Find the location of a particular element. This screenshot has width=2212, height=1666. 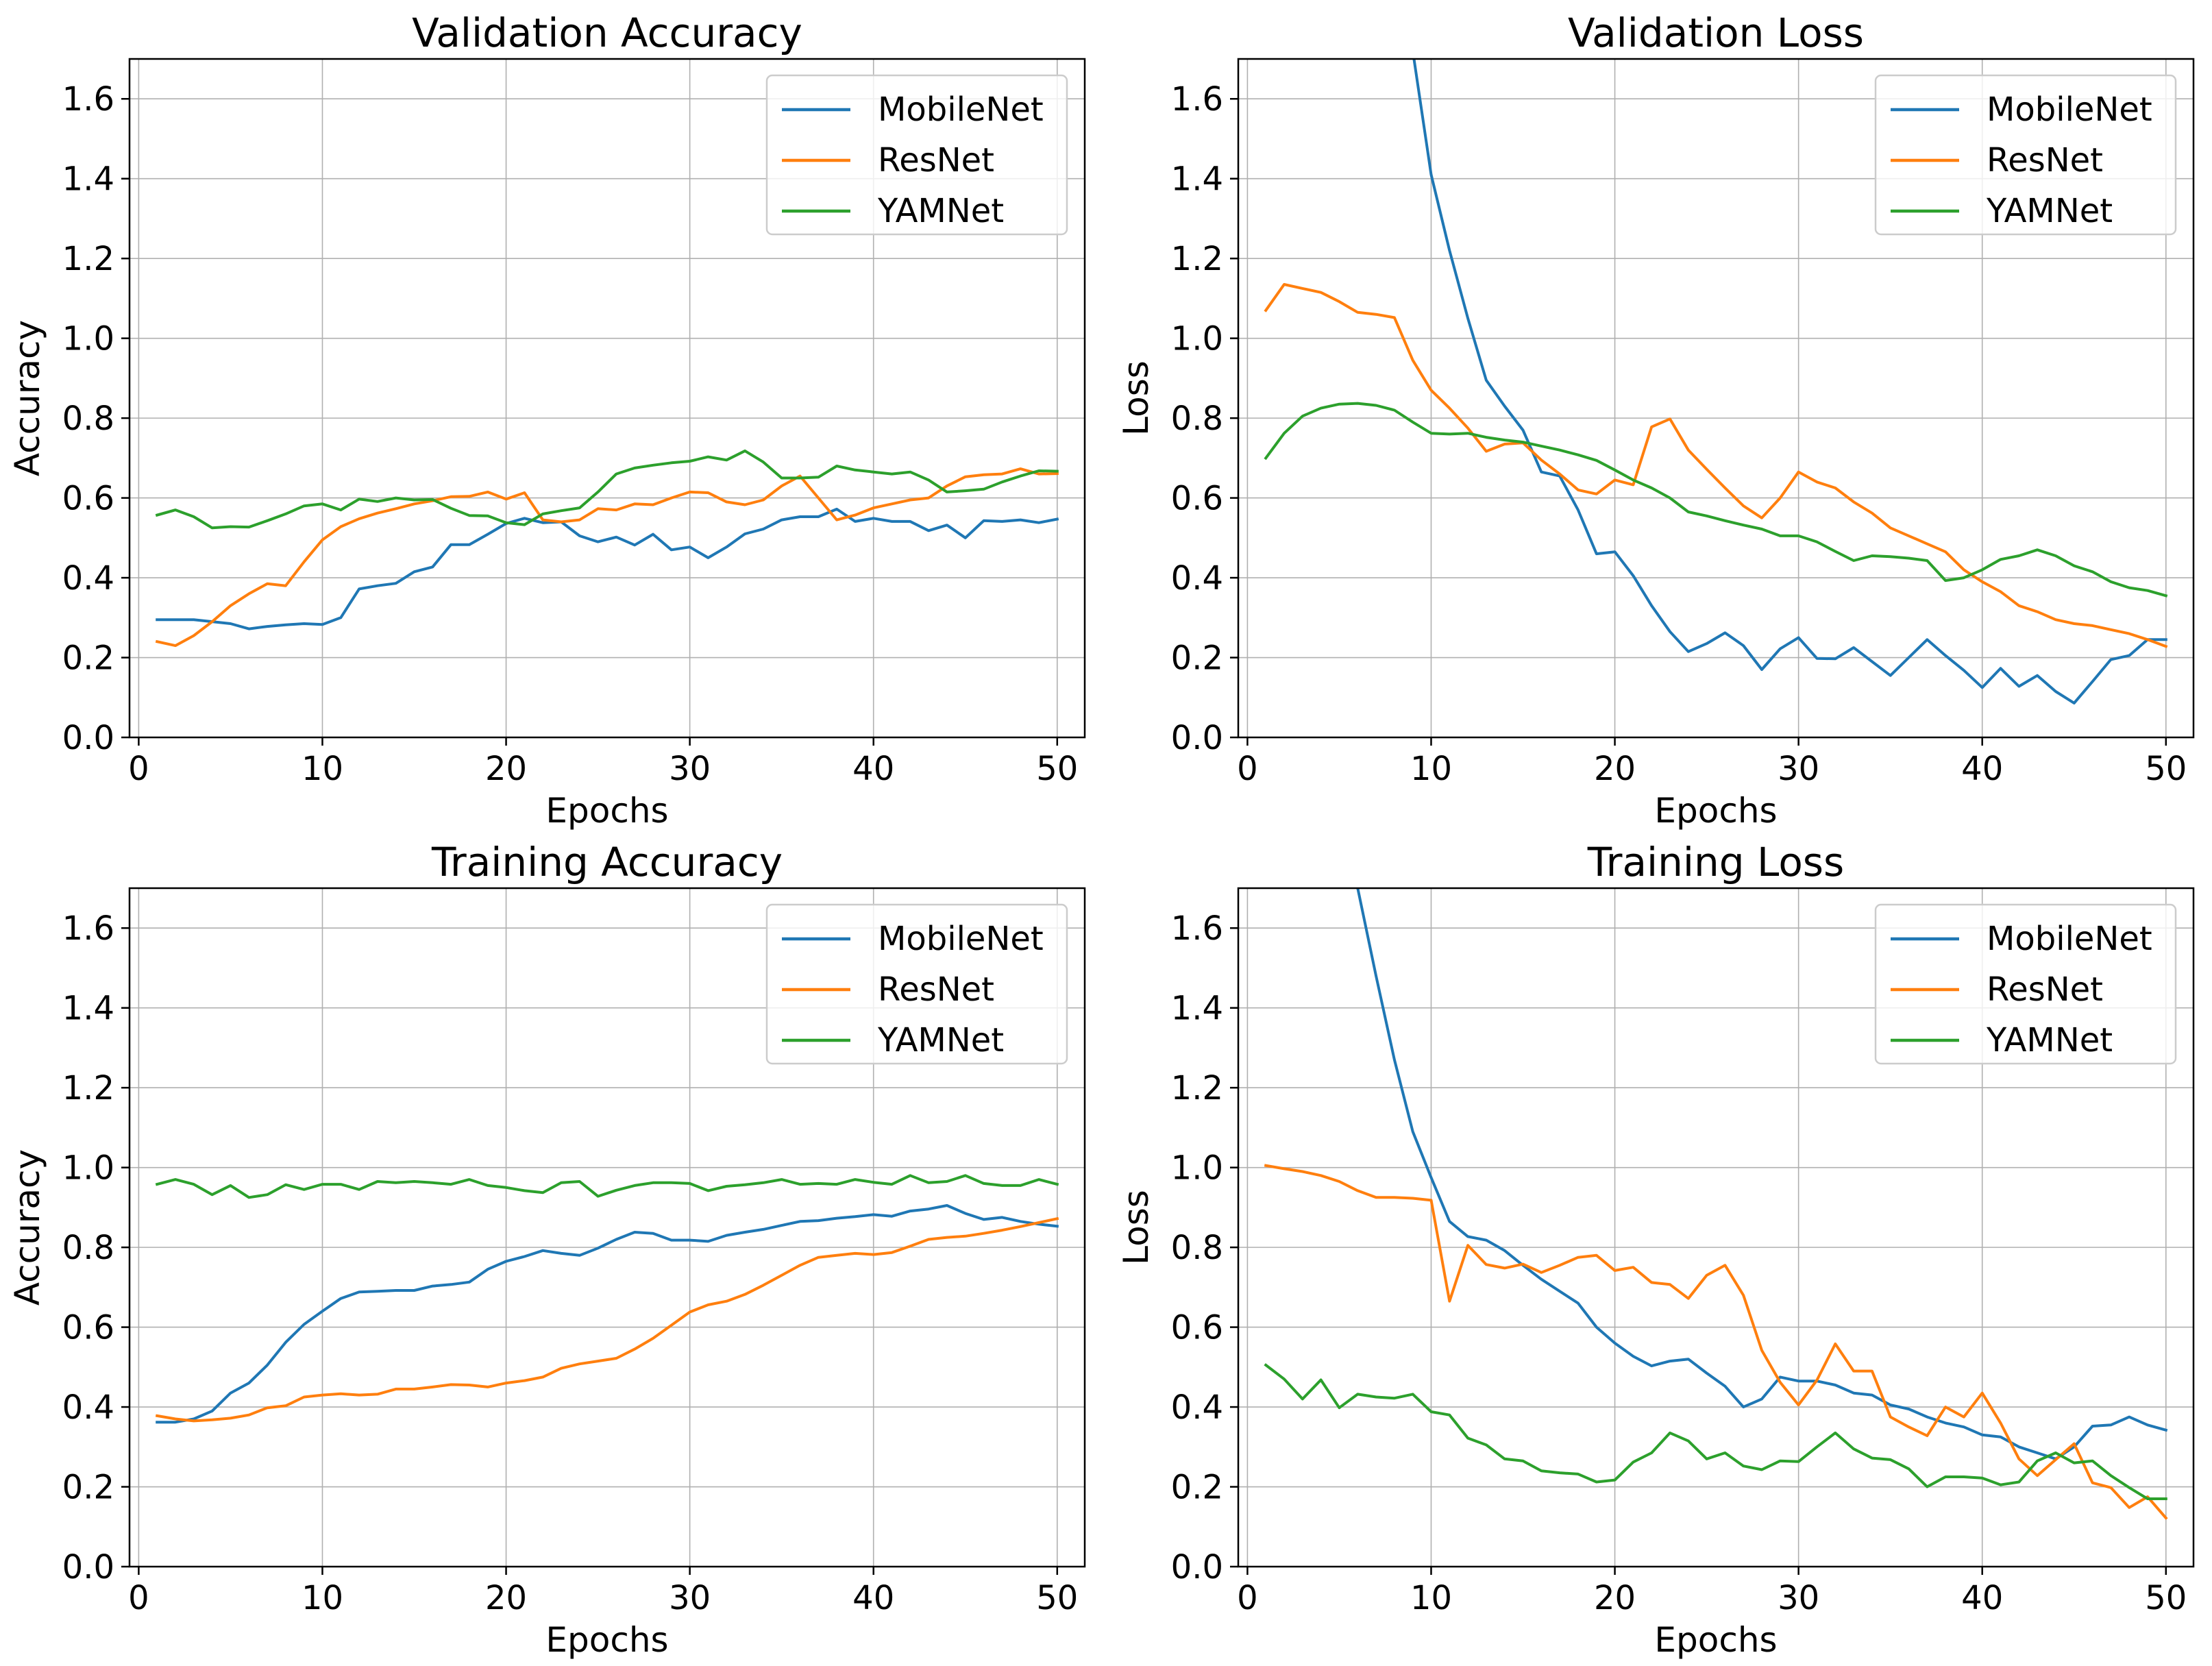

training-accuracy-series-group is located at coordinates (607, 1299).